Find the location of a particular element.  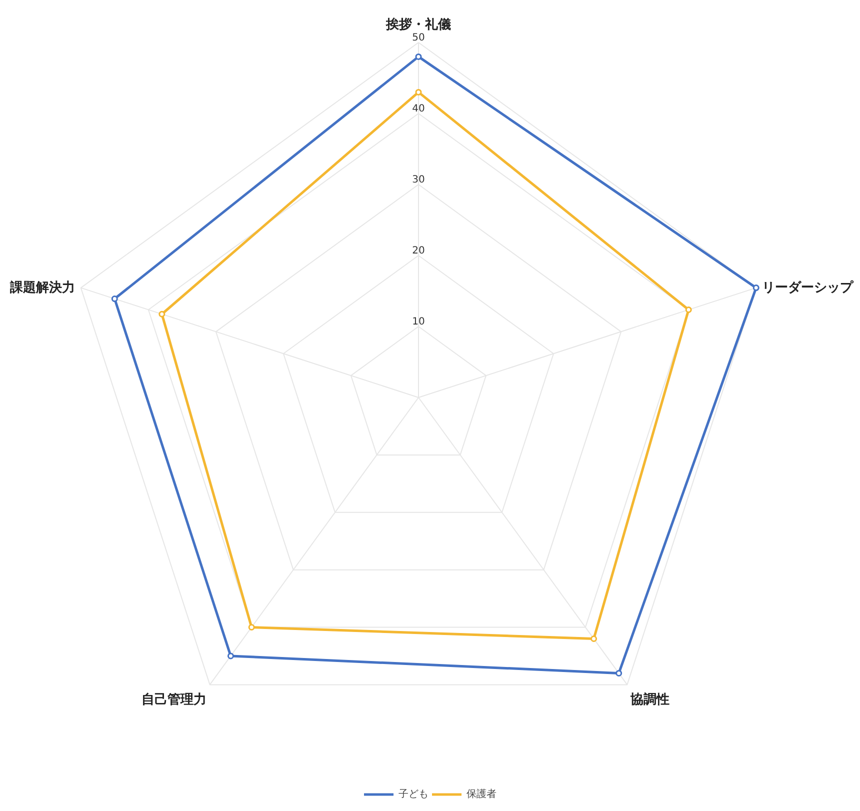

spoke-label: リーダーシップ is located at coordinates (808, 287).